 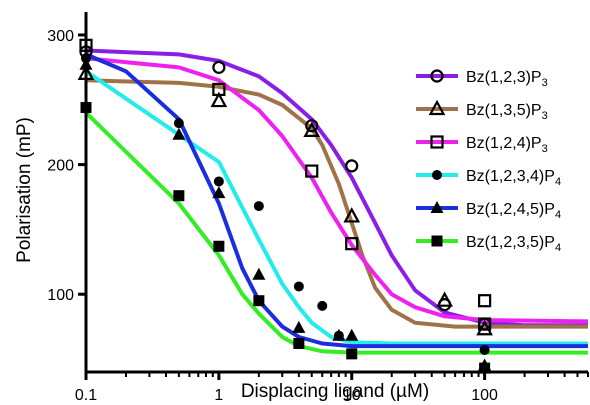 What do you see at coordinates (335, 391) in the screenshot?
I see `x-axis-label: Displacing ligand (µM)` at bounding box center [335, 391].